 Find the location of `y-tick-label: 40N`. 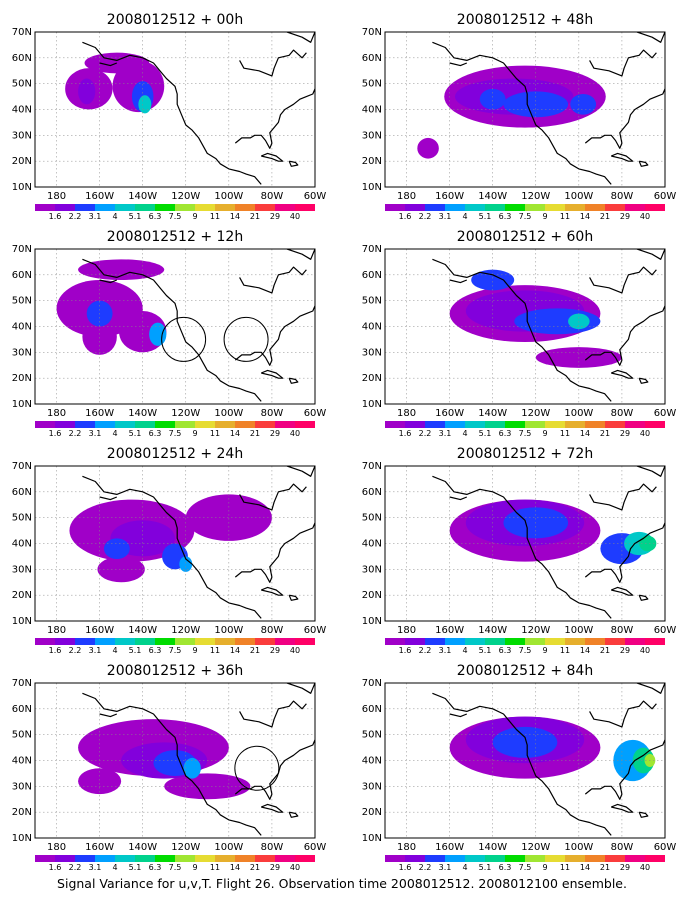

y-tick-label: 40N is located at coordinates (372, 544).